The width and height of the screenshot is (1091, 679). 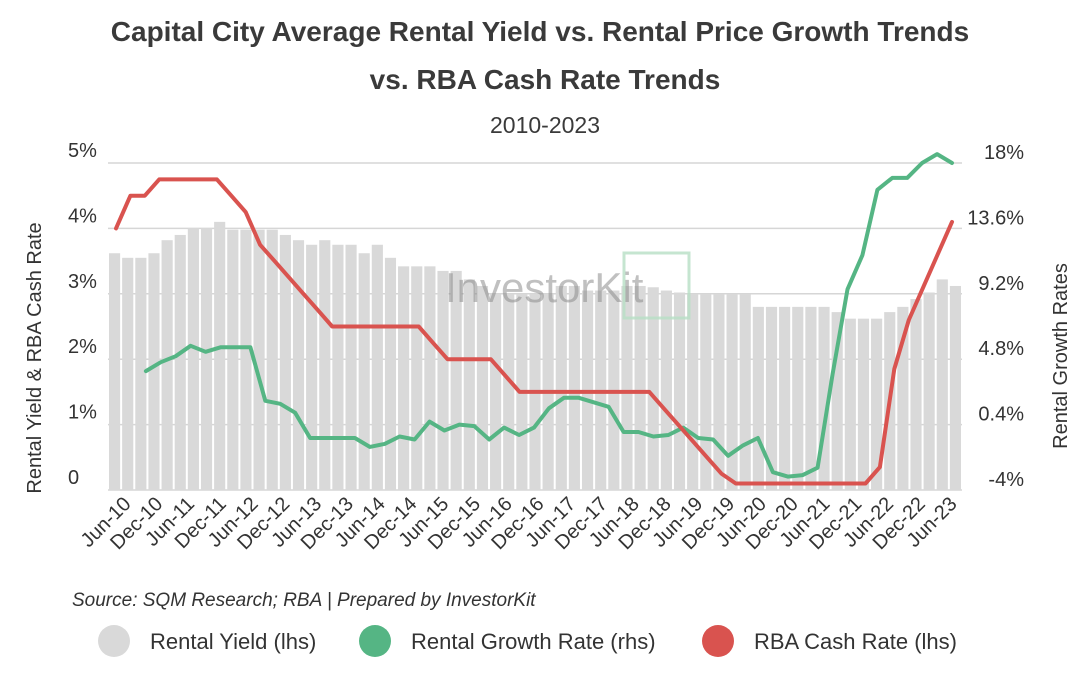 What do you see at coordinates (82, 413) in the screenshot?
I see `left-tick-label: 1%` at bounding box center [82, 413].